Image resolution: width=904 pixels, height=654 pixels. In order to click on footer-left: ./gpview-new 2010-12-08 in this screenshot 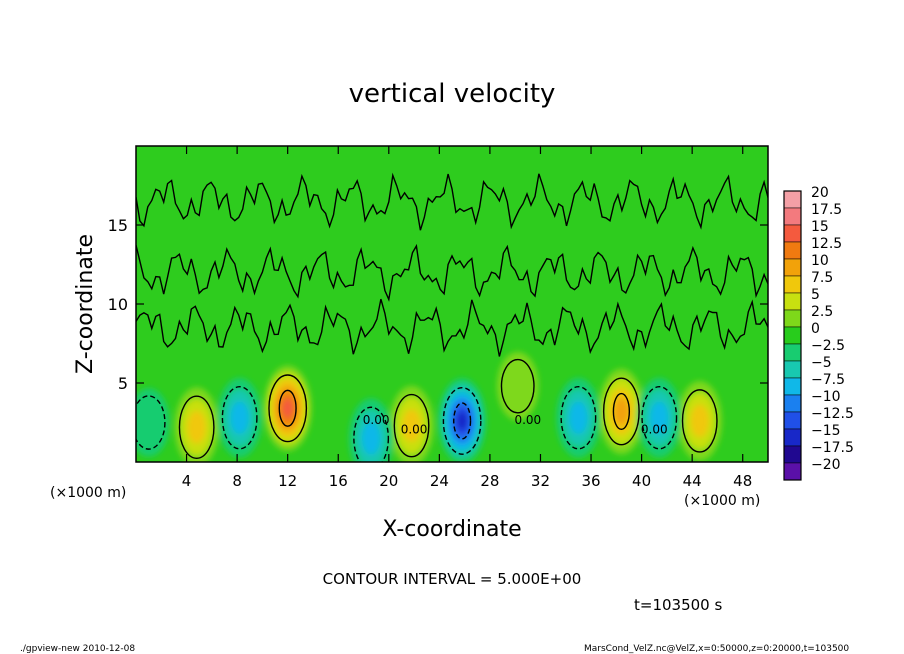, I will do `click(77, 649)`.